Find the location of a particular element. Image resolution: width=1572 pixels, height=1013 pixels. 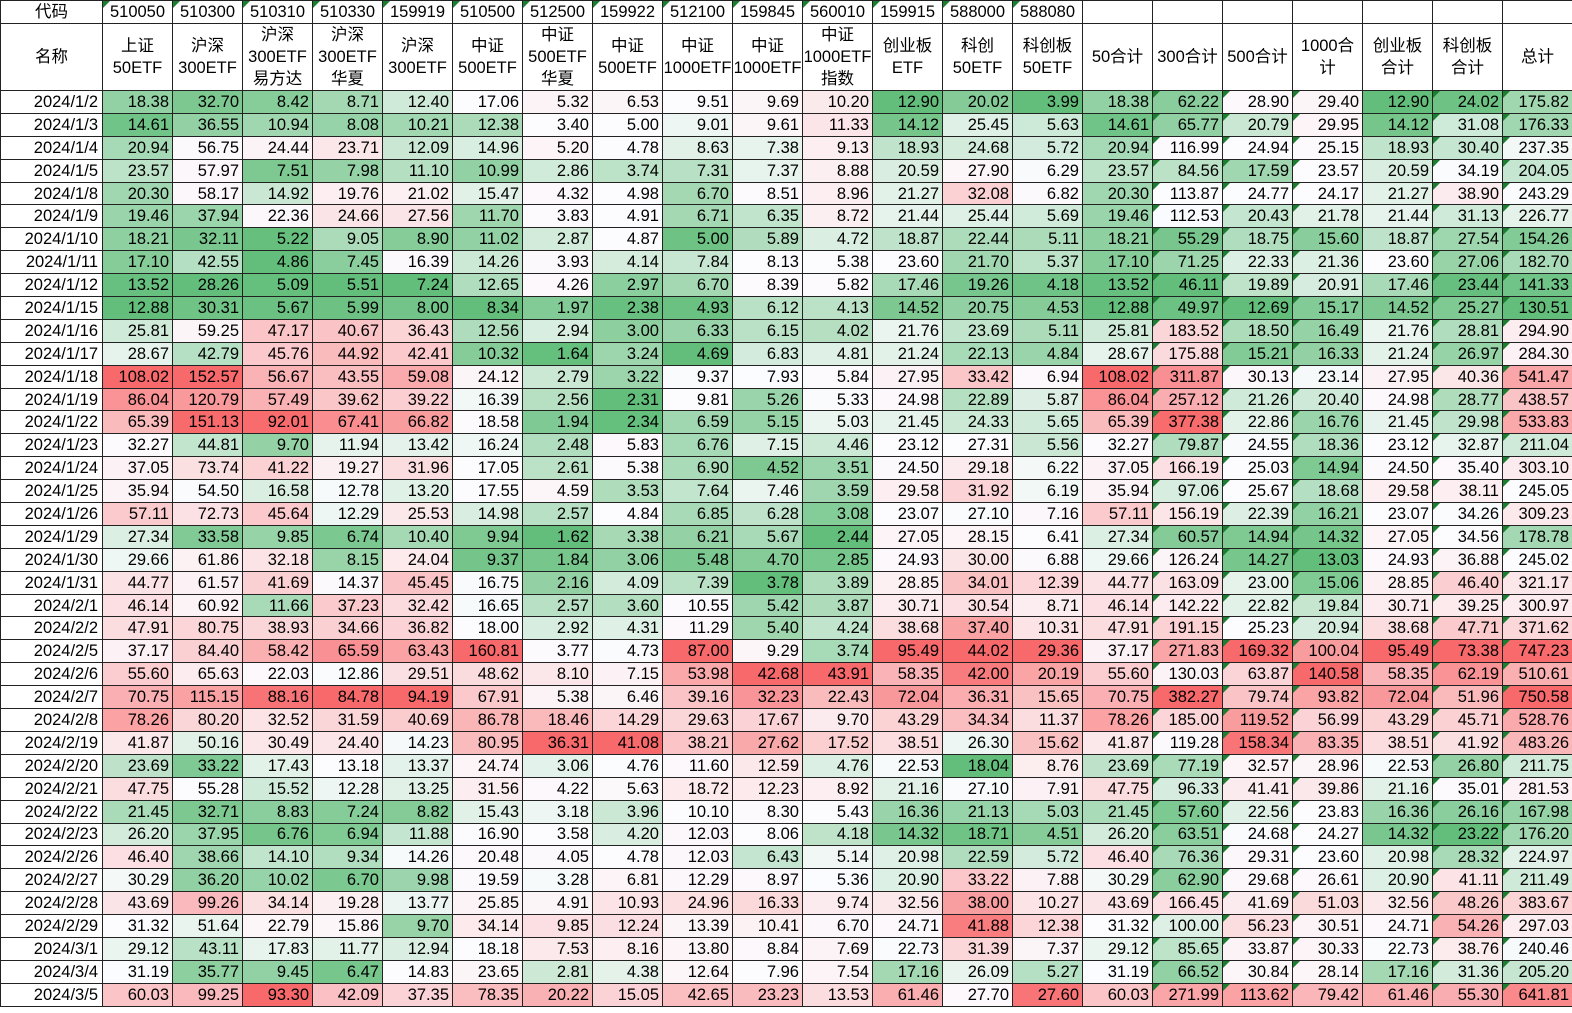

value-cell: 8.00 is located at coordinates (417, 308).